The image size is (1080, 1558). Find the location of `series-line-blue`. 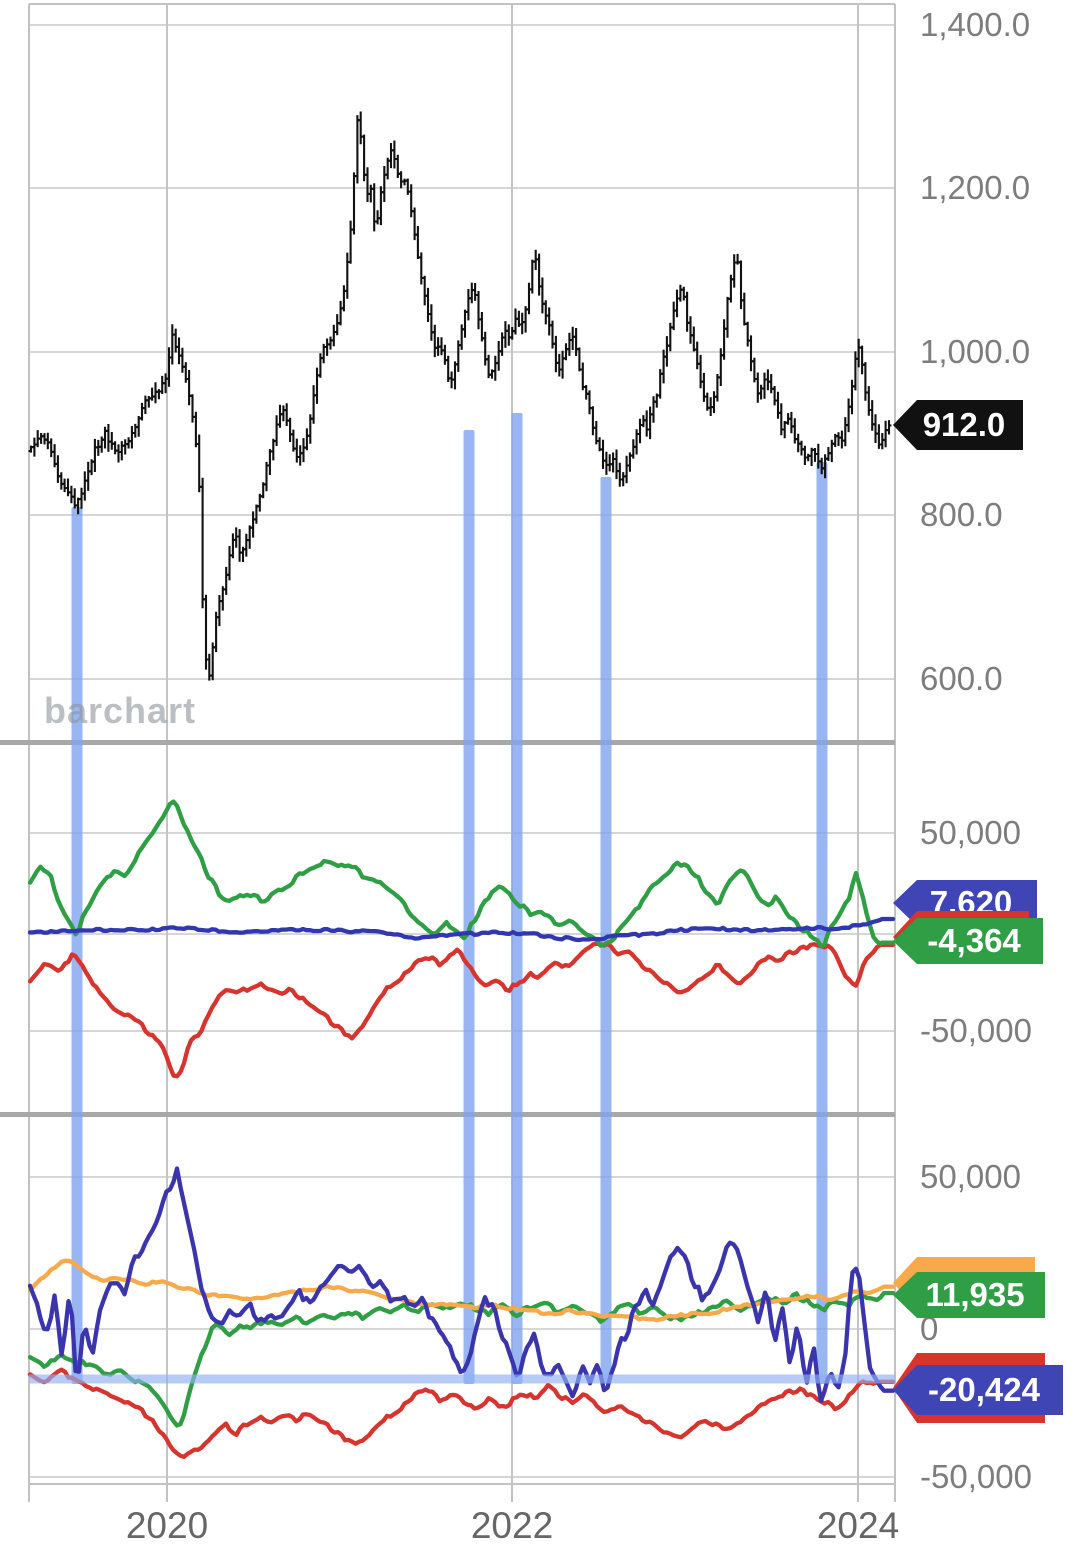

series-line-blue is located at coordinates (461, 929).